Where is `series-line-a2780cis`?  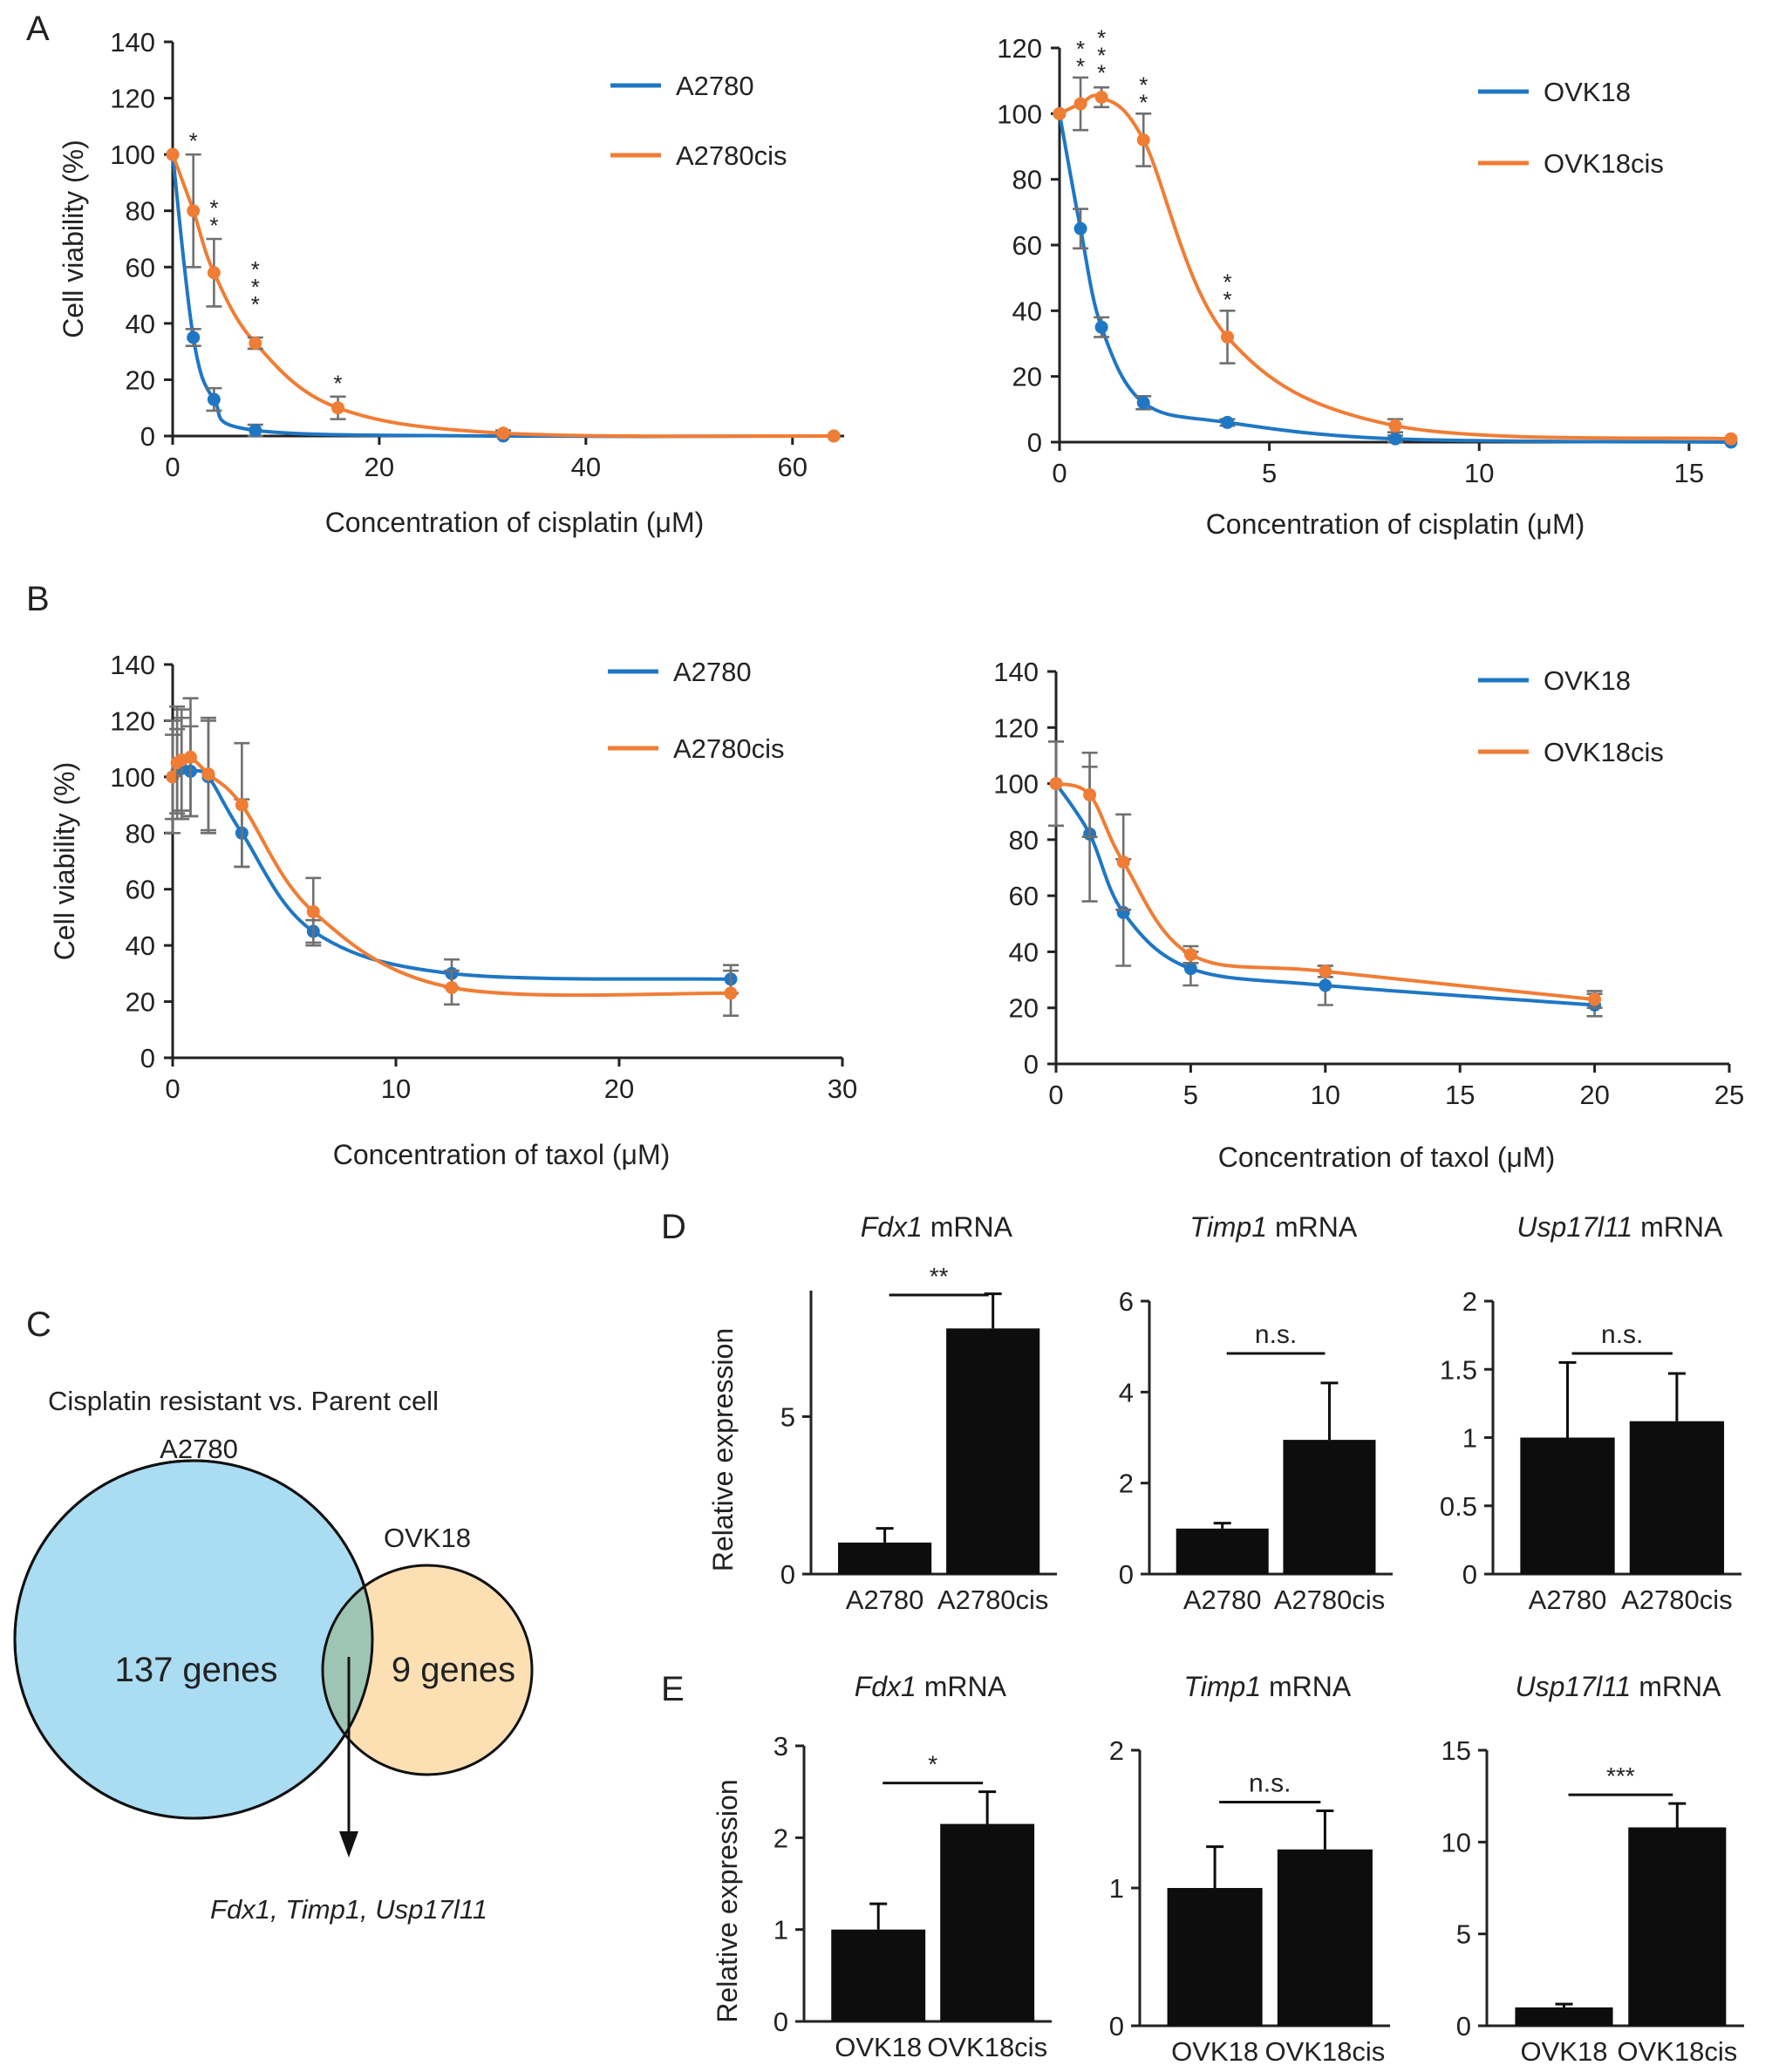
series-line-a2780cis is located at coordinates (503, 296).